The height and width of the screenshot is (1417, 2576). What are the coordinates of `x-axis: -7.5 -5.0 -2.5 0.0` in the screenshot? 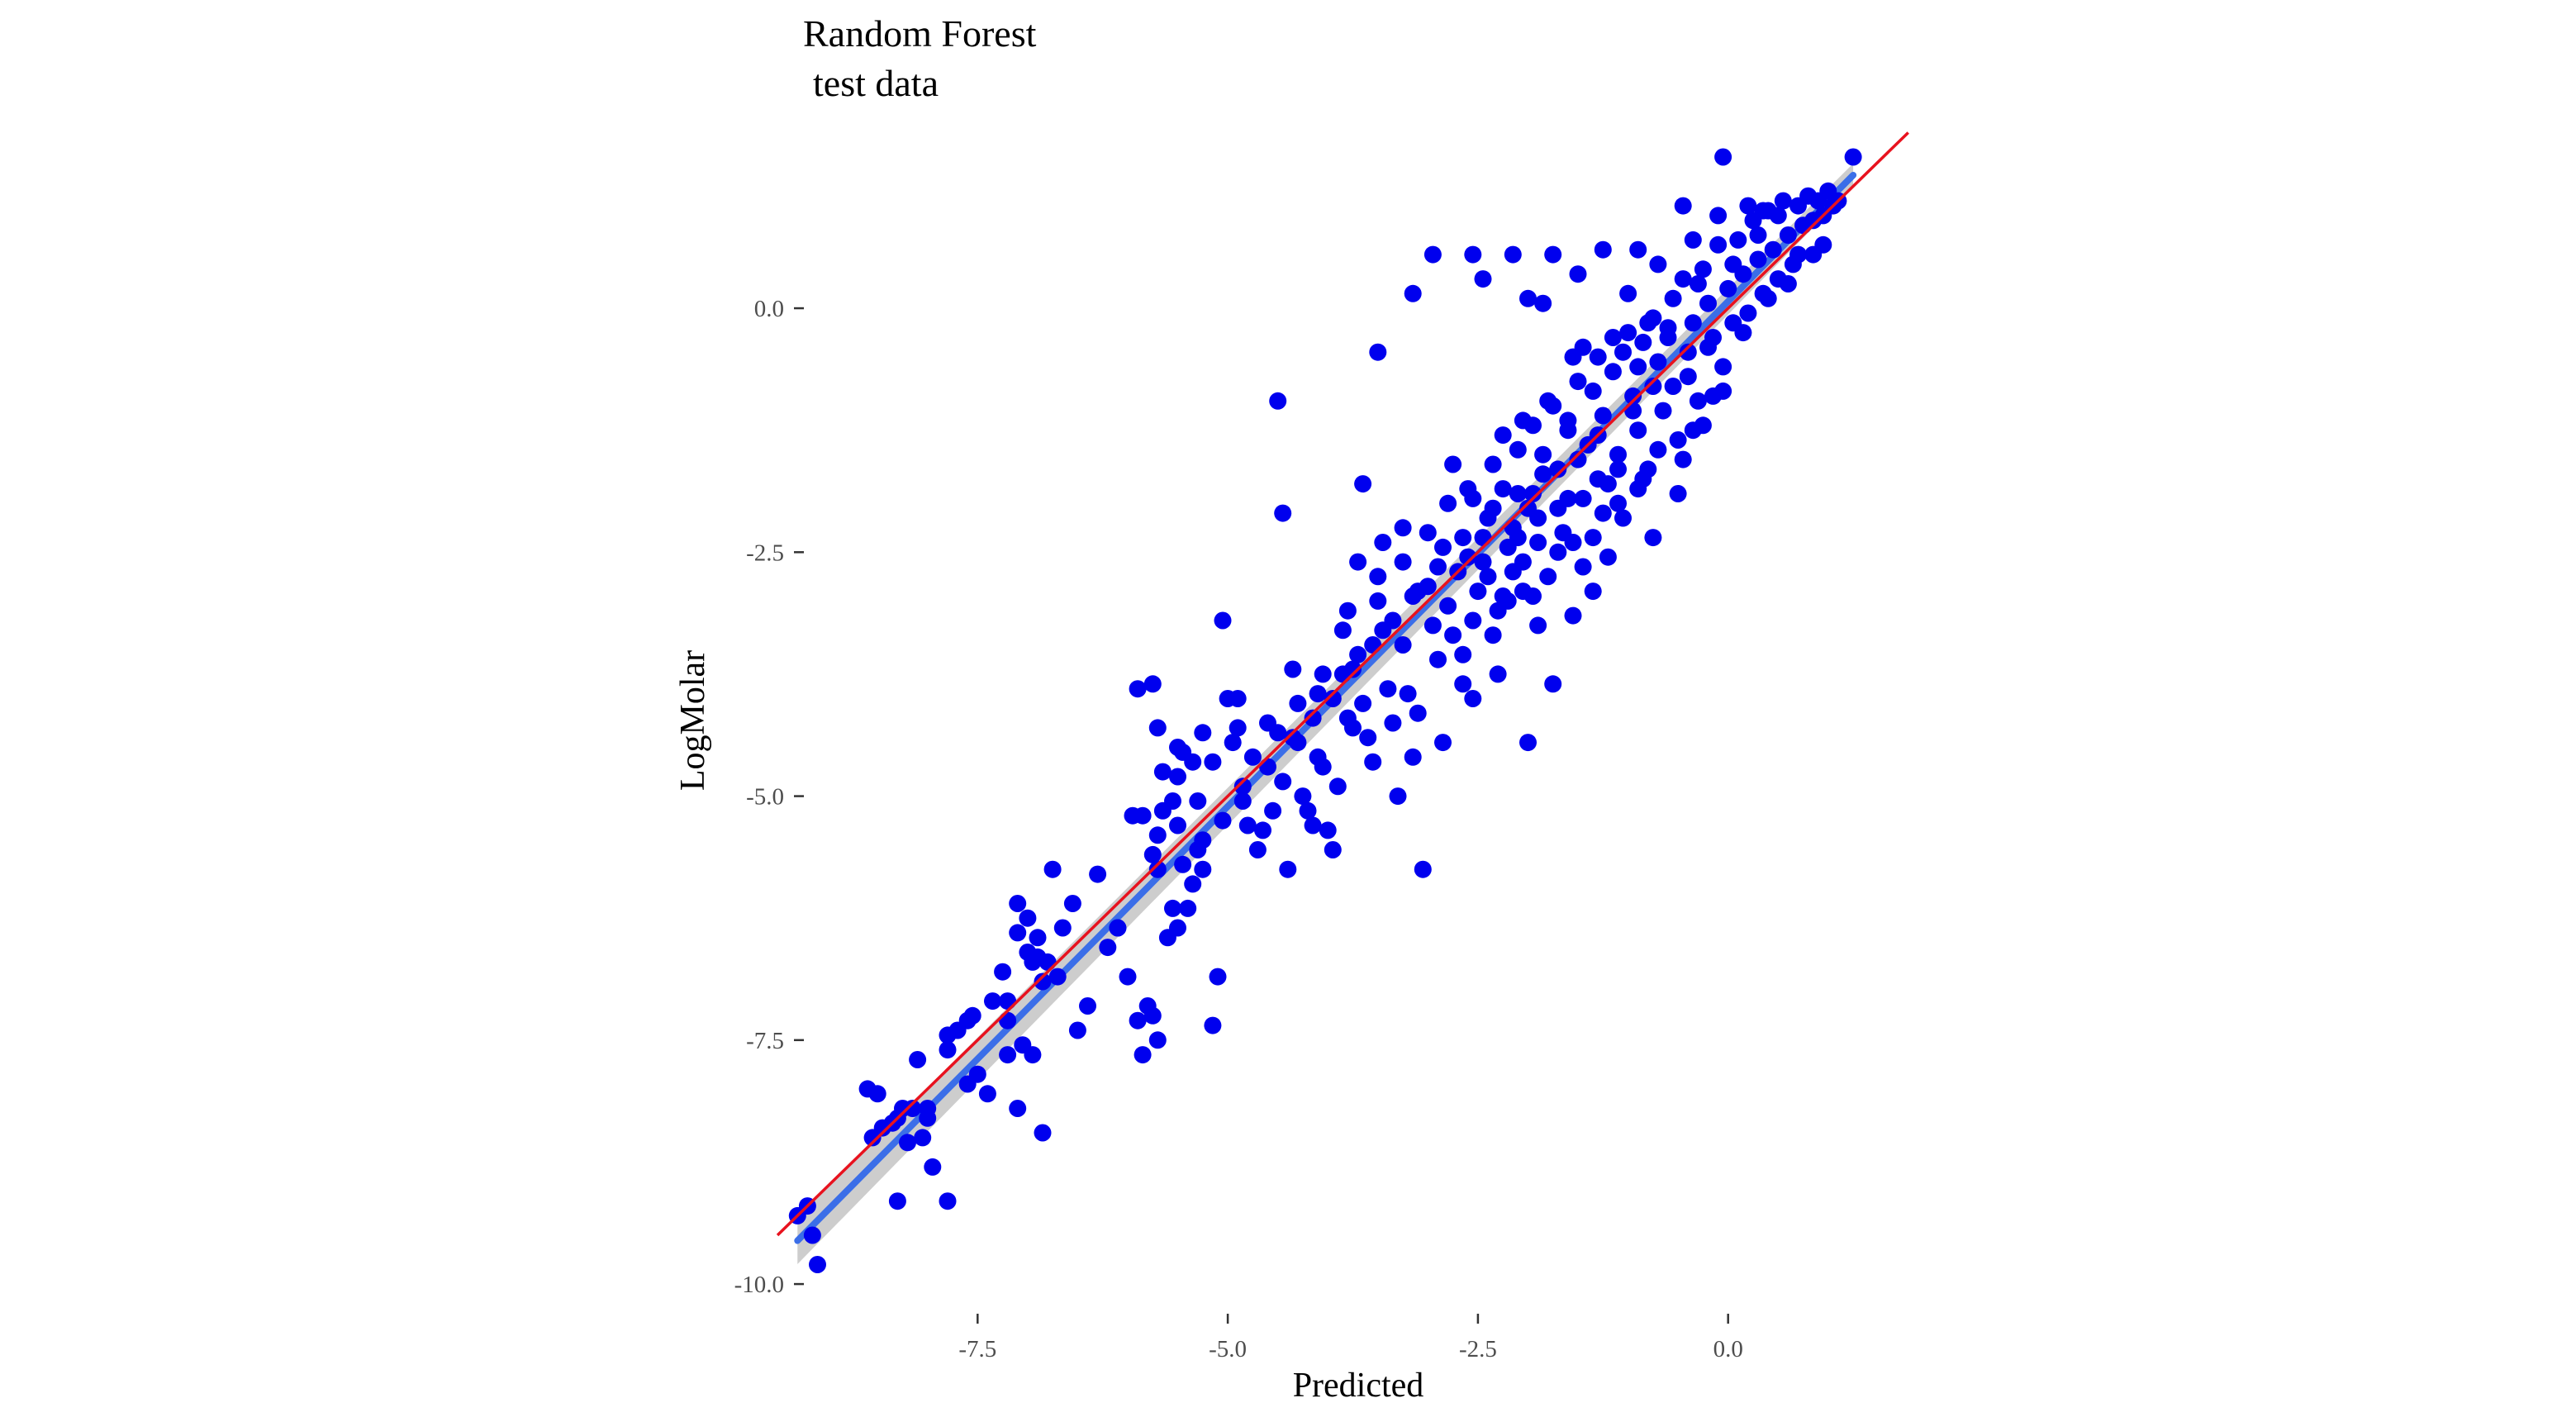 It's located at (1350, 1338).